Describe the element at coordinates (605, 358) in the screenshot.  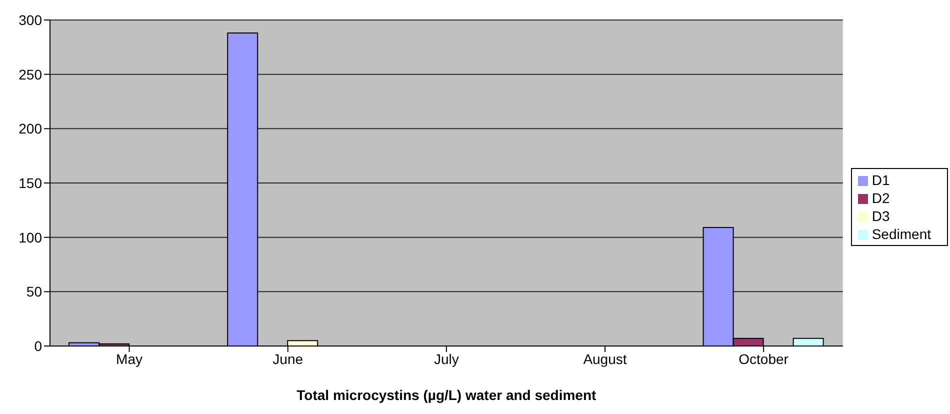
I see `x-tick-label: August` at that location.